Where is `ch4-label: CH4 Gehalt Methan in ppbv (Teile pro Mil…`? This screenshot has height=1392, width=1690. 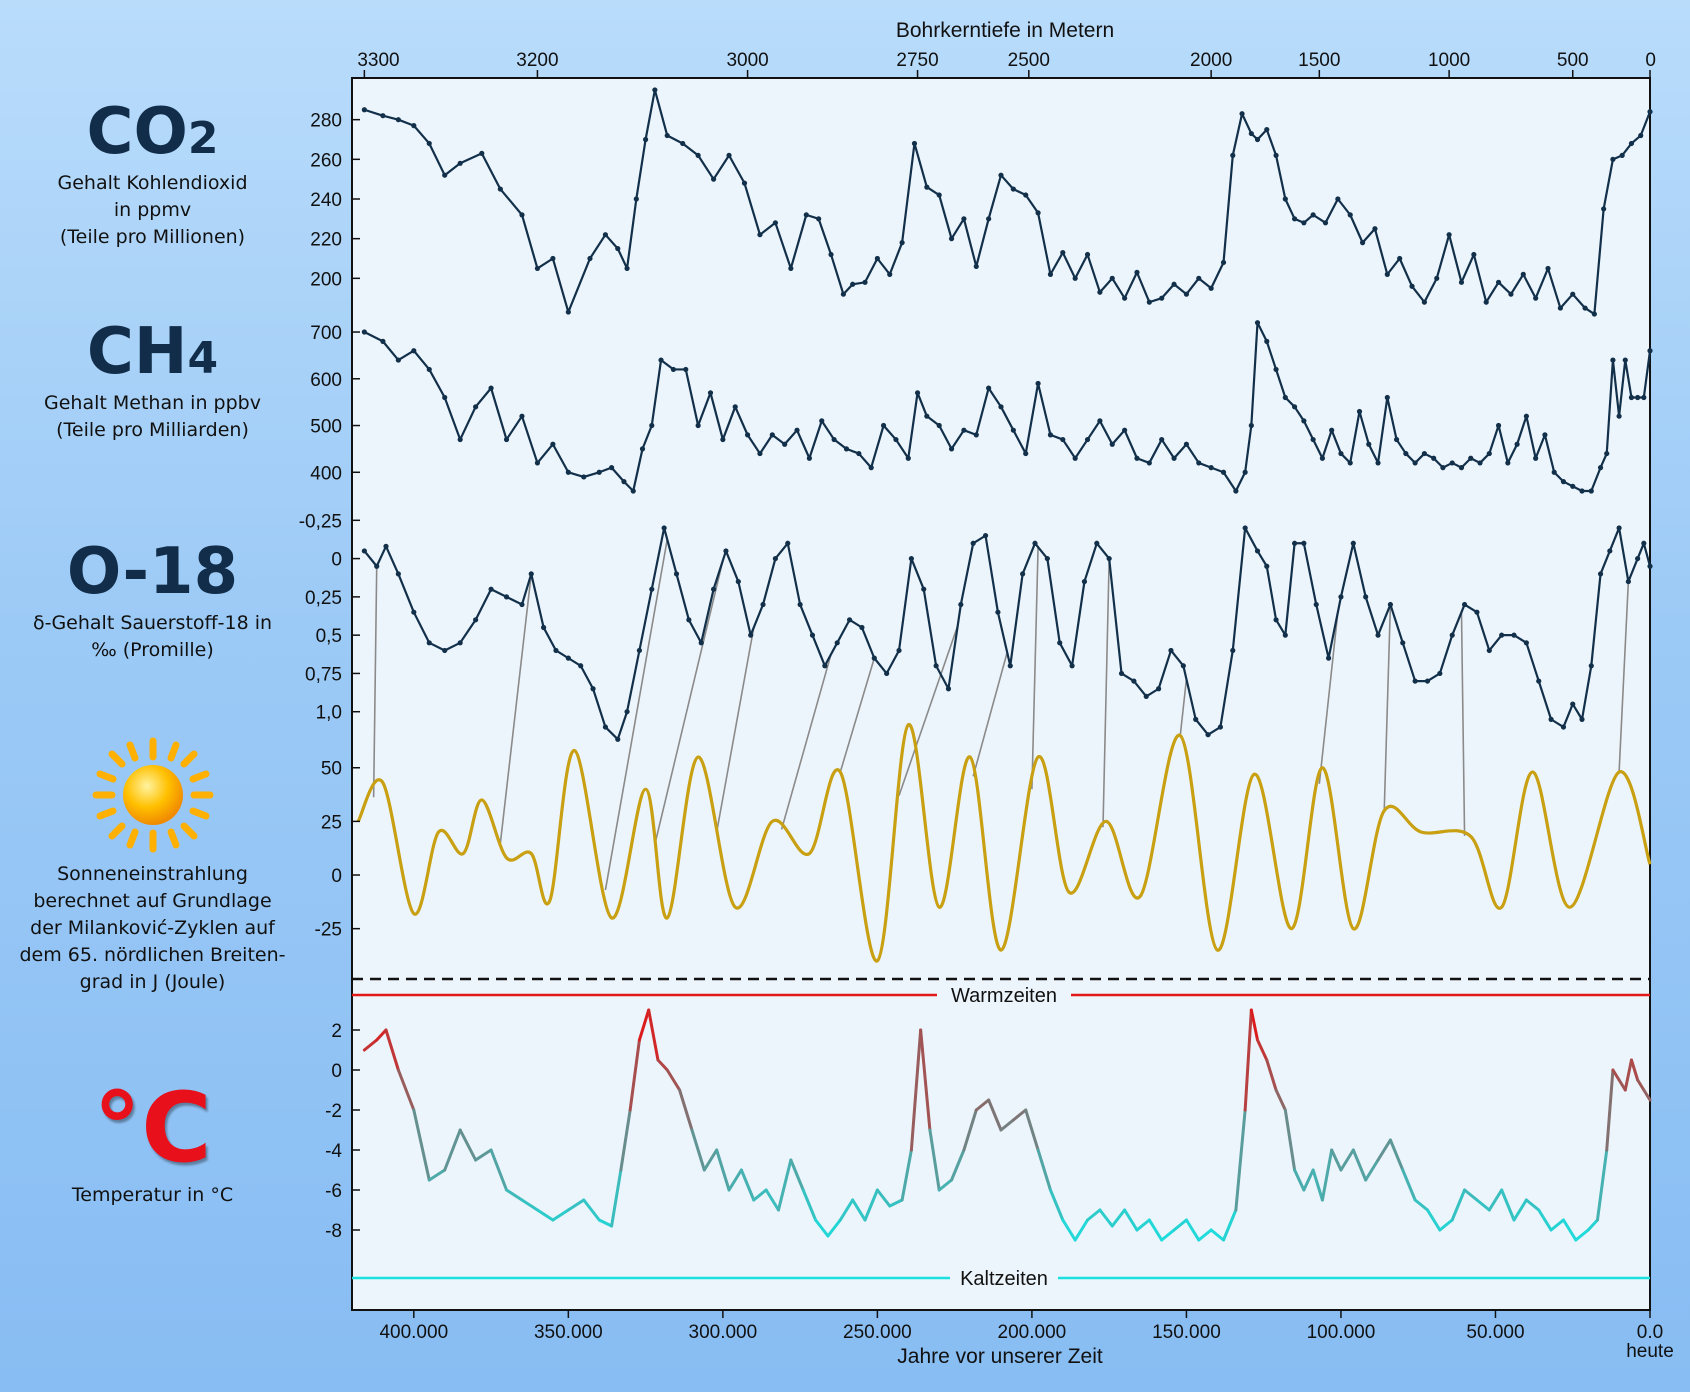
ch4-label: CH4 Gehalt Methan in ppbv (Teile pro Mil… is located at coordinates (152, 382).